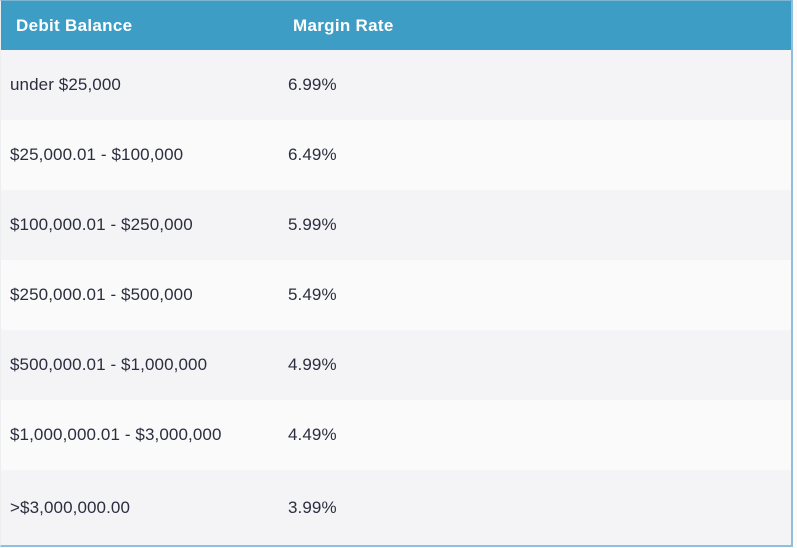 The height and width of the screenshot is (548, 797). Describe the element at coordinates (396, 155) in the screenshot. I see `table-row: $25,000.01 - $100,000 6.49%` at that location.